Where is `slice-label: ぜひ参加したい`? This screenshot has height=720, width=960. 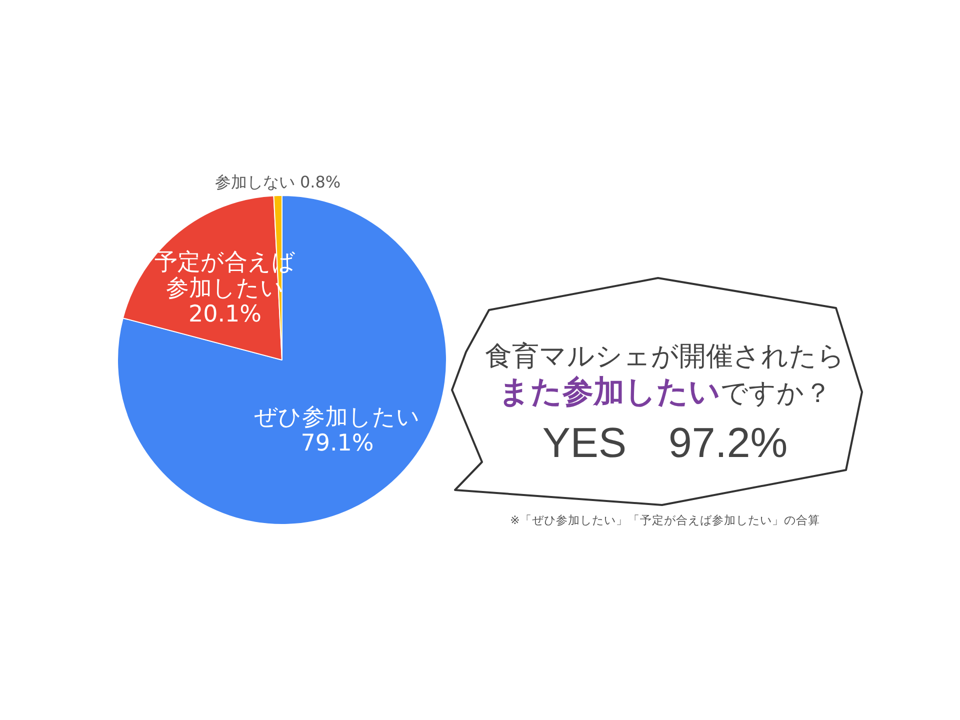
slice-label: ぜひ参加したい is located at coordinates (337, 417).